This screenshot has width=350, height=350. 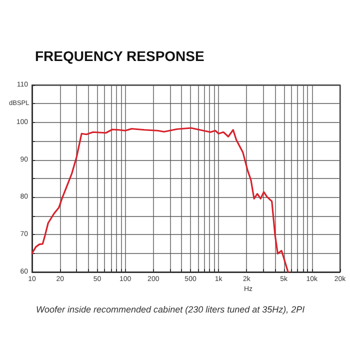 I want to click on text: Woofer inside recommended cabinet (230 liters tuned at 35Hz), 2PI, so click(x=171, y=309).